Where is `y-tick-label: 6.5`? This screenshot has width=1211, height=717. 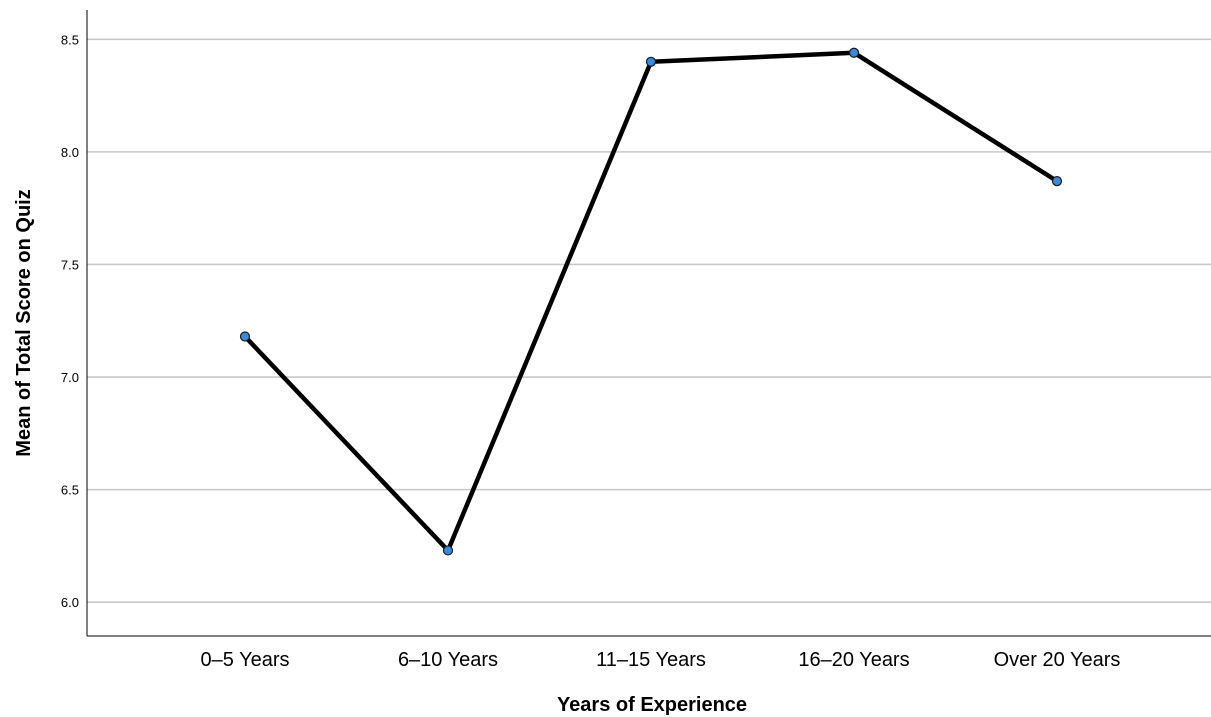
y-tick-label: 6.5 is located at coordinates (70, 490).